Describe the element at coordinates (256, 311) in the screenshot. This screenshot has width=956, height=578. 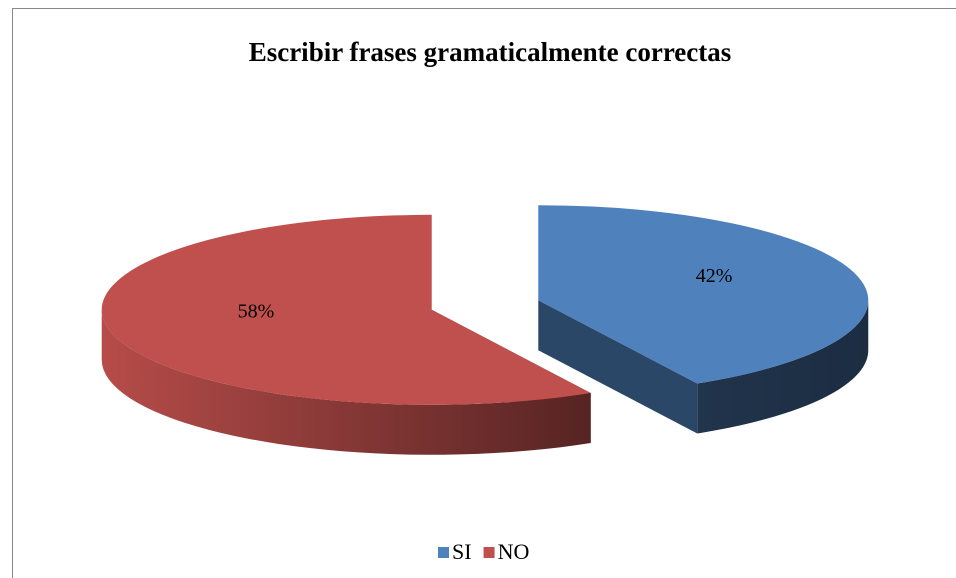
I see `data-label: 58%` at that location.